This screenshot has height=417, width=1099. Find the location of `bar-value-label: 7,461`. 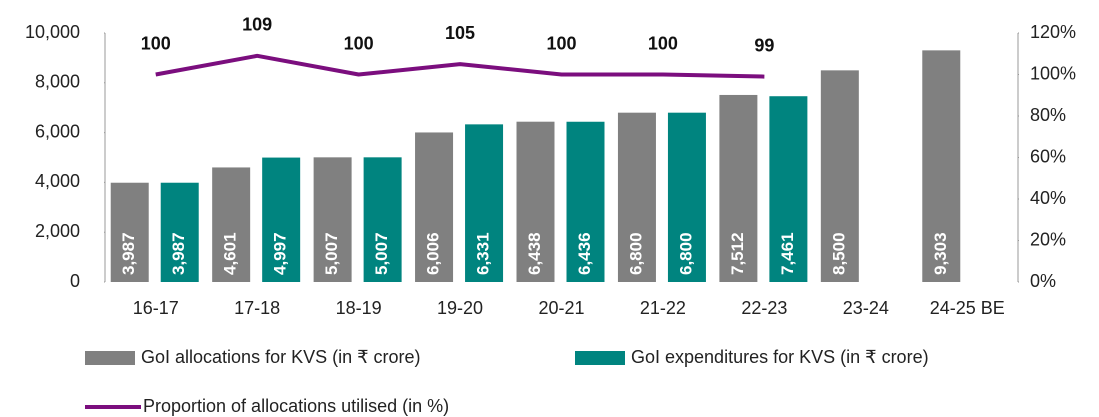

bar-value-label: 7,461 is located at coordinates (787, 253).